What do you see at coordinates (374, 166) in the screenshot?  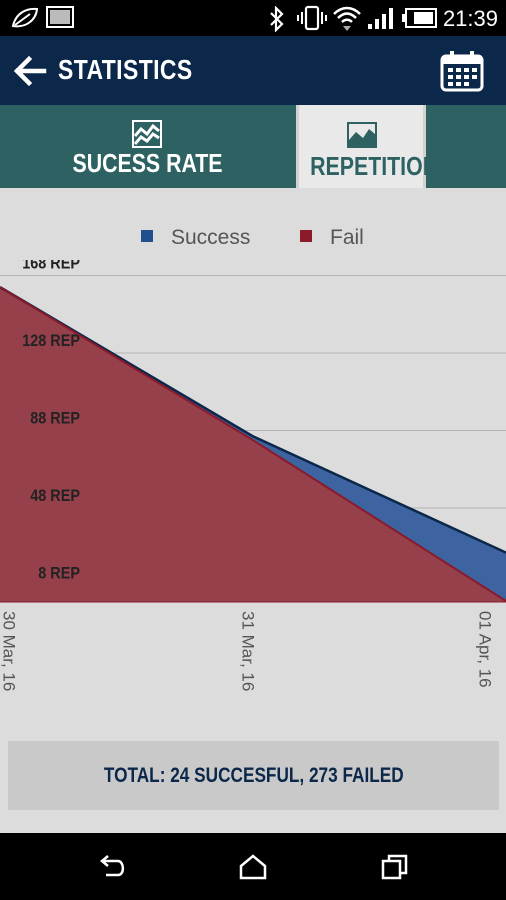 I see `tab-repetition-label: REPETITION` at bounding box center [374, 166].